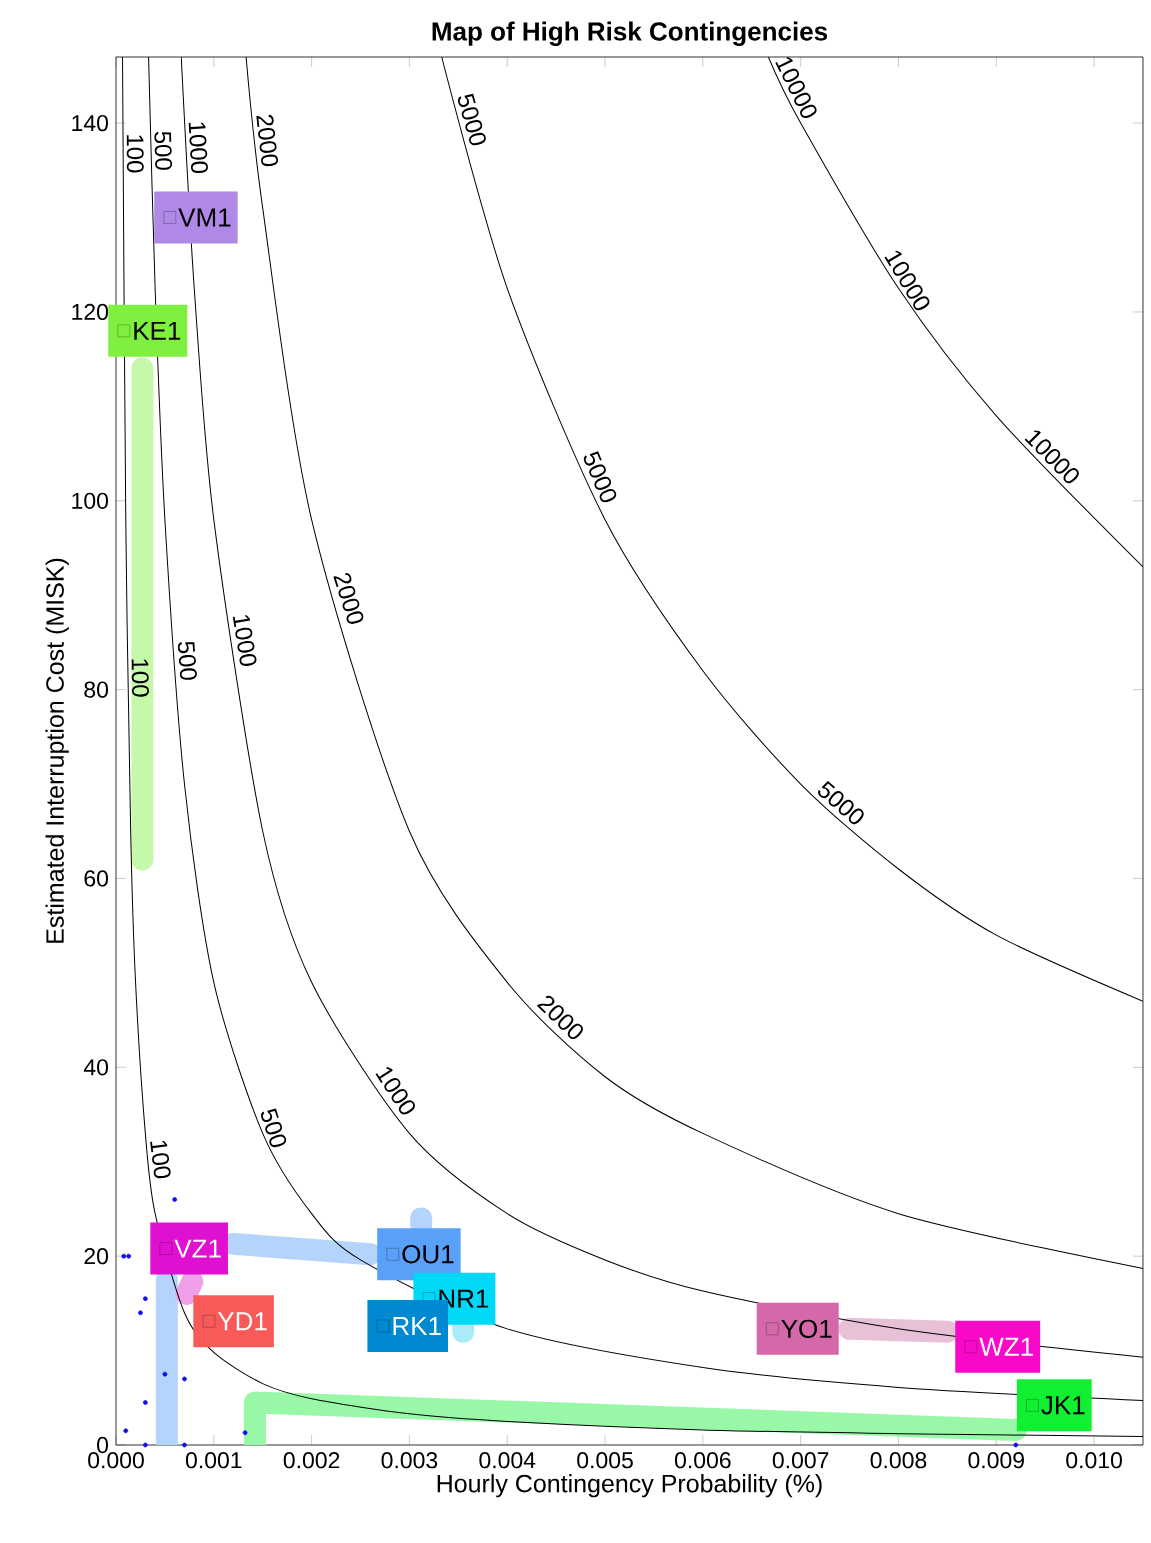 The image size is (1151, 1543). What do you see at coordinates (116, 1460) in the screenshot?
I see `x-tick-label: 0.000` at bounding box center [116, 1460].